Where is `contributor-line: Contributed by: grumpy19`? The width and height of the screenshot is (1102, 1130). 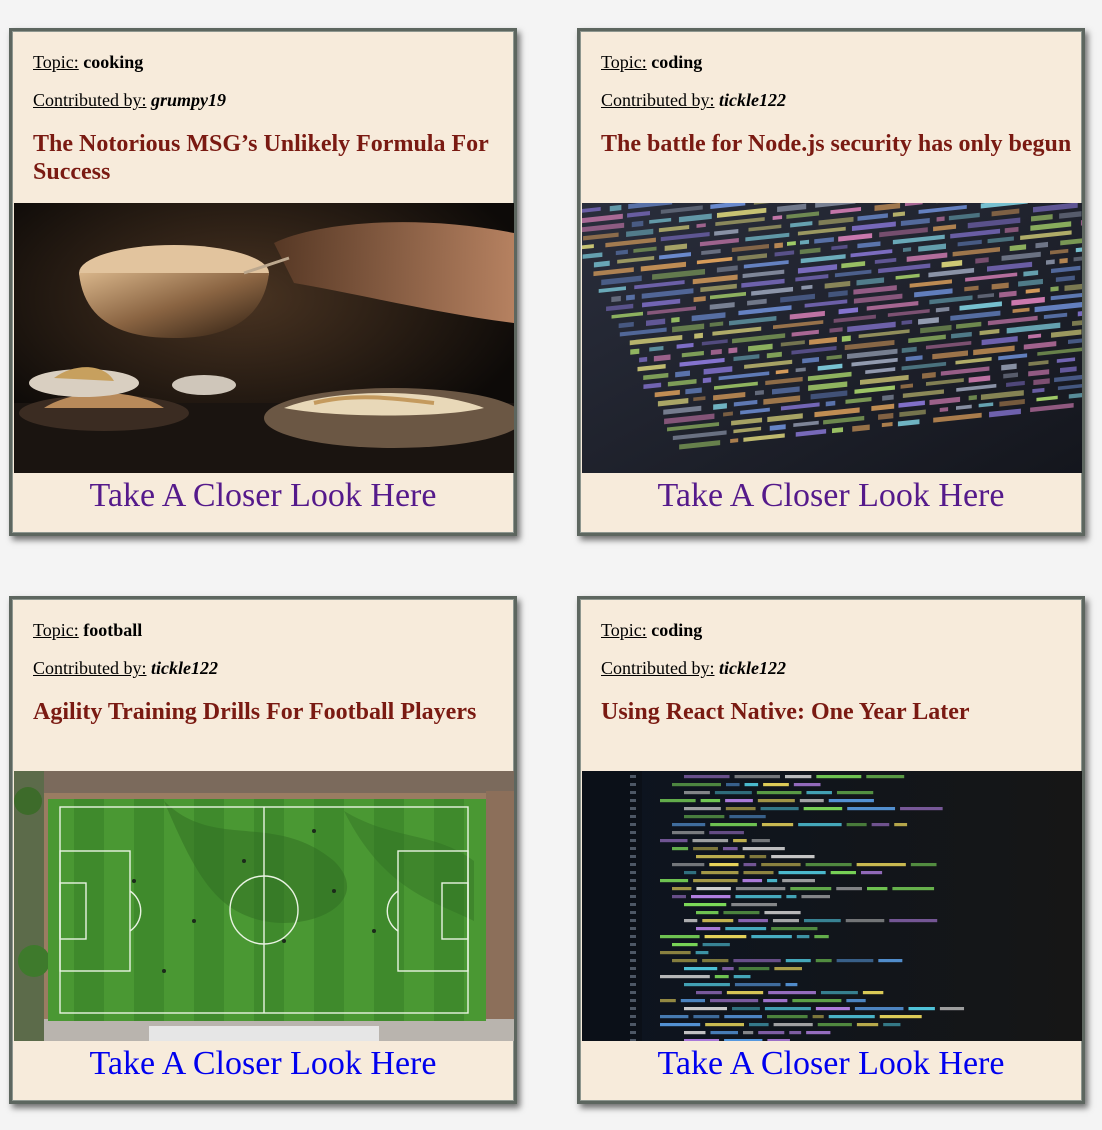 contributor-line: Contributed by: grumpy19 is located at coordinates (129, 100).